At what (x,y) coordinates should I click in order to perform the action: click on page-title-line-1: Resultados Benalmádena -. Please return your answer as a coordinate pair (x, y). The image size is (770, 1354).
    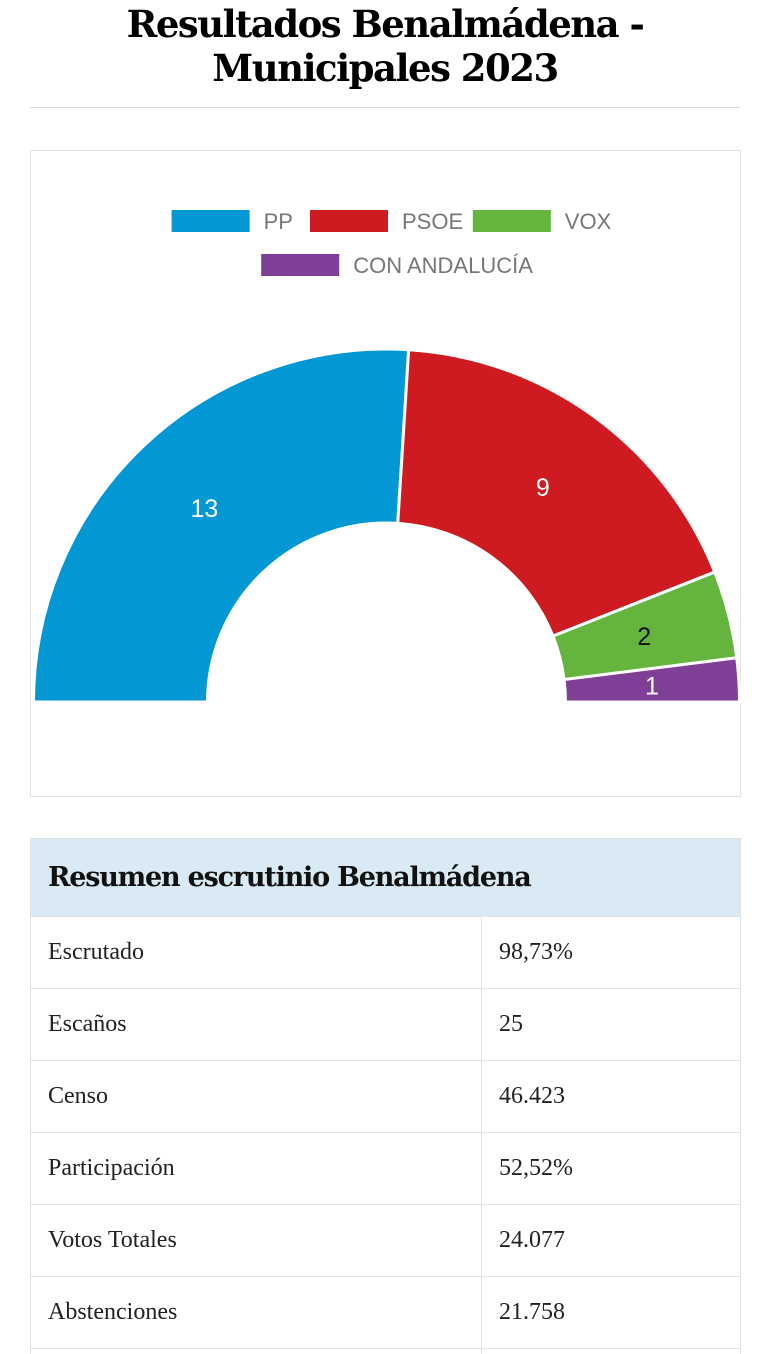
    Looking at the image, I should click on (385, 24).